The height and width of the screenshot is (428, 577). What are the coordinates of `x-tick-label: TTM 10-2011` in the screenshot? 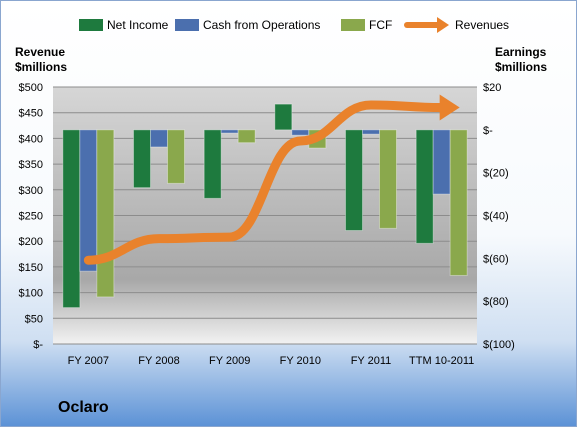 It's located at (441, 361).